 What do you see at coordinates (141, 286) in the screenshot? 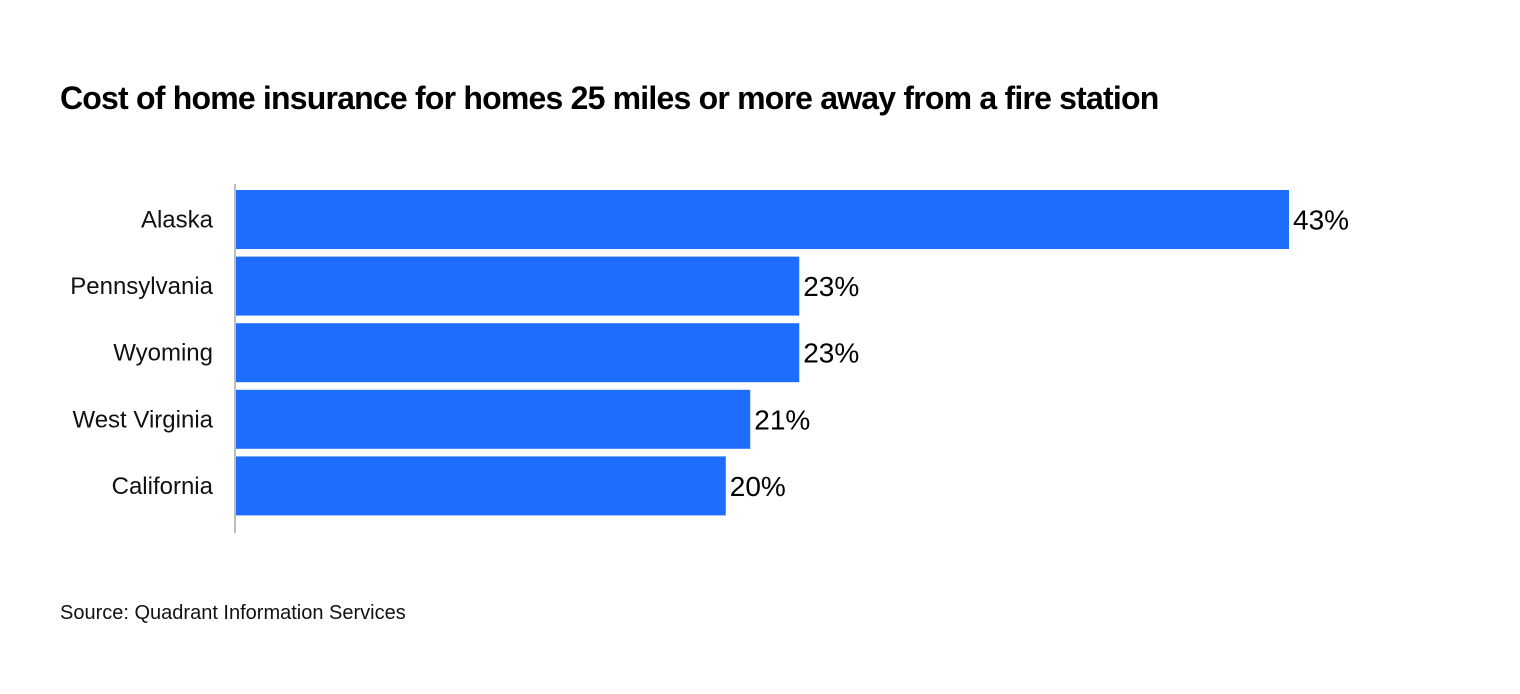
I see `category-label-pennsylvania: Pennsylvania` at bounding box center [141, 286].